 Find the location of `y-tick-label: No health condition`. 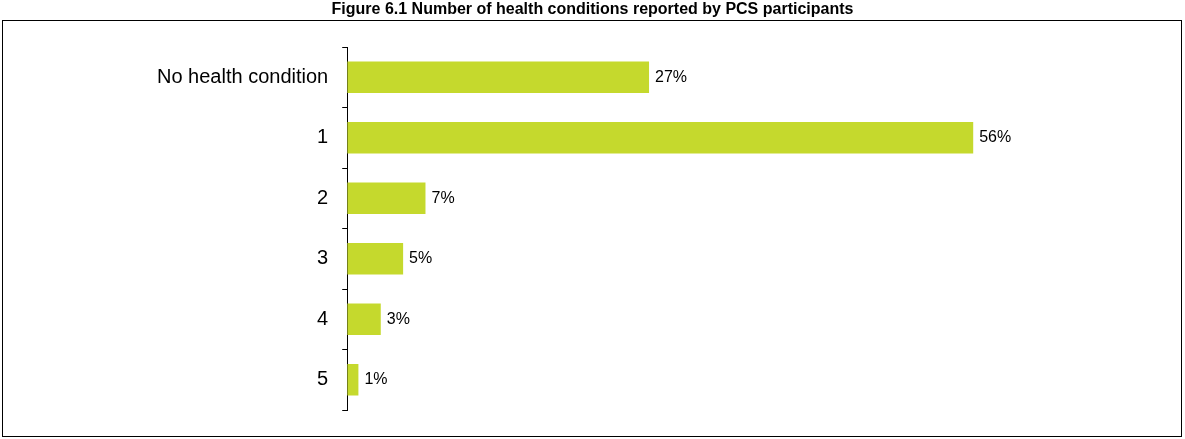

y-tick-label: No health condition is located at coordinates (243, 75).